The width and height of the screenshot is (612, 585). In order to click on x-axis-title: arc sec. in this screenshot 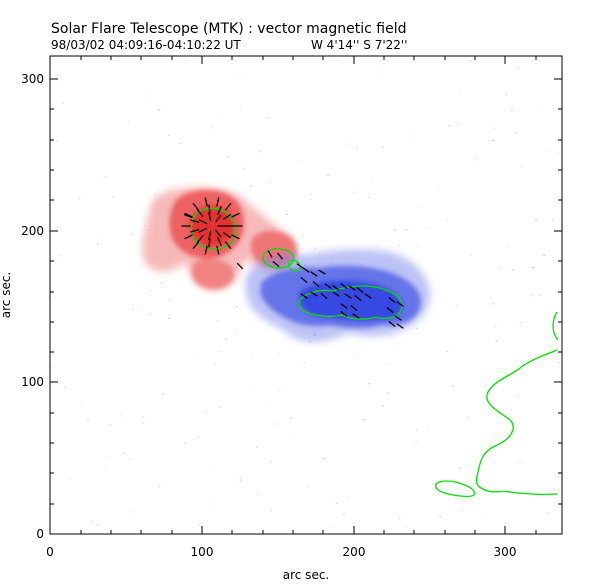, I will do `click(306, 575)`.